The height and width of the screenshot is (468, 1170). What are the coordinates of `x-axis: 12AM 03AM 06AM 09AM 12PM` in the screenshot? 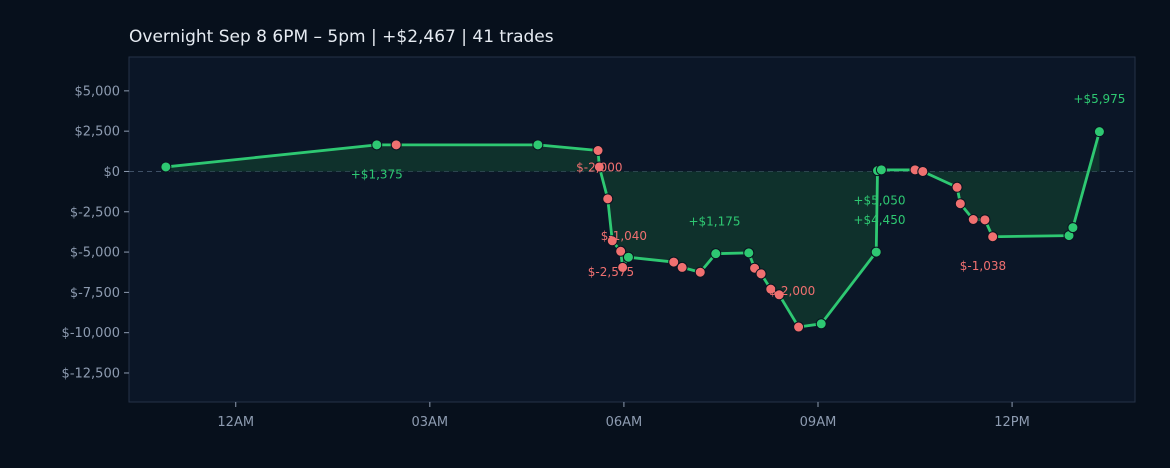 It's located at (623, 416).